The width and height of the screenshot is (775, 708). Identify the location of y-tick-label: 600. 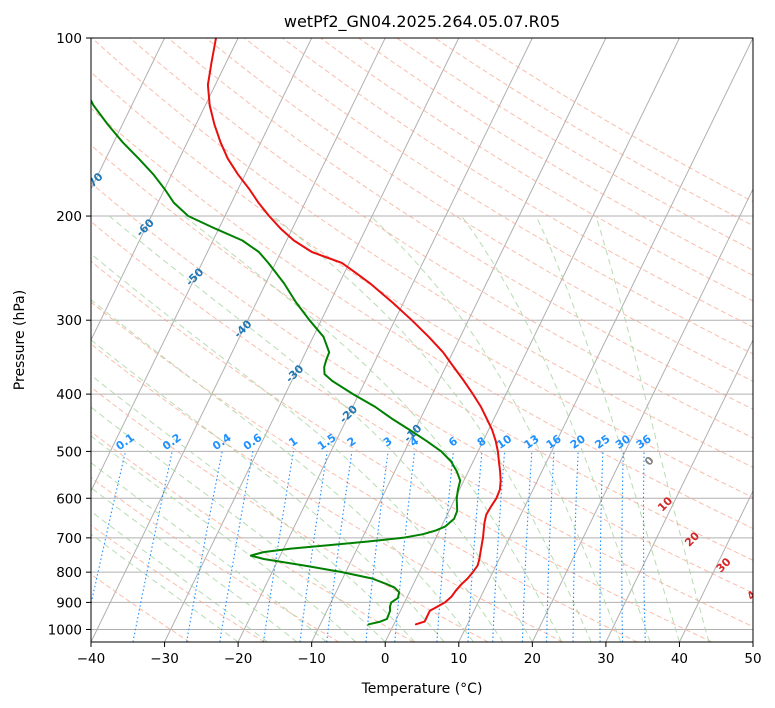
(69, 499).